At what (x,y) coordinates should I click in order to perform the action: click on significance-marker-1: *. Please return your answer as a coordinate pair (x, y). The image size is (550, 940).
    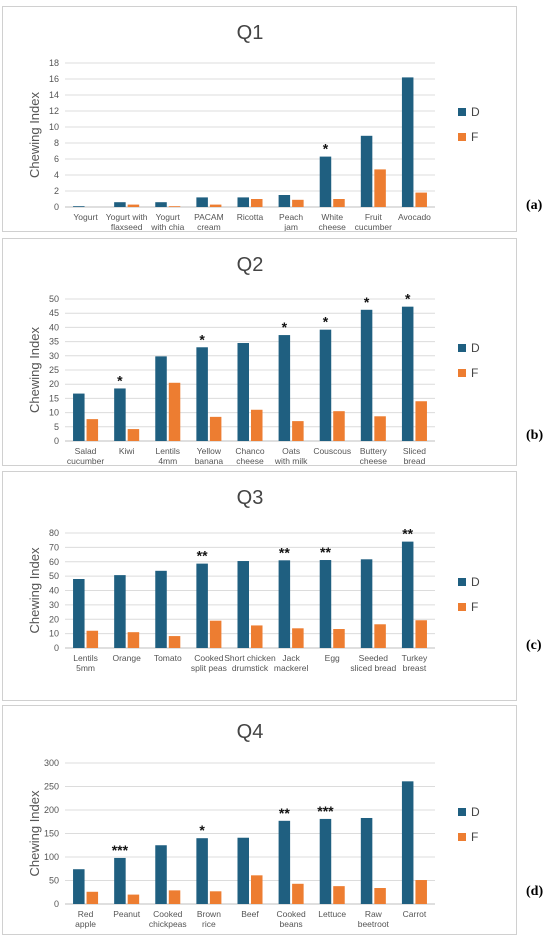
    Looking at the image, I should click on (120, 380).